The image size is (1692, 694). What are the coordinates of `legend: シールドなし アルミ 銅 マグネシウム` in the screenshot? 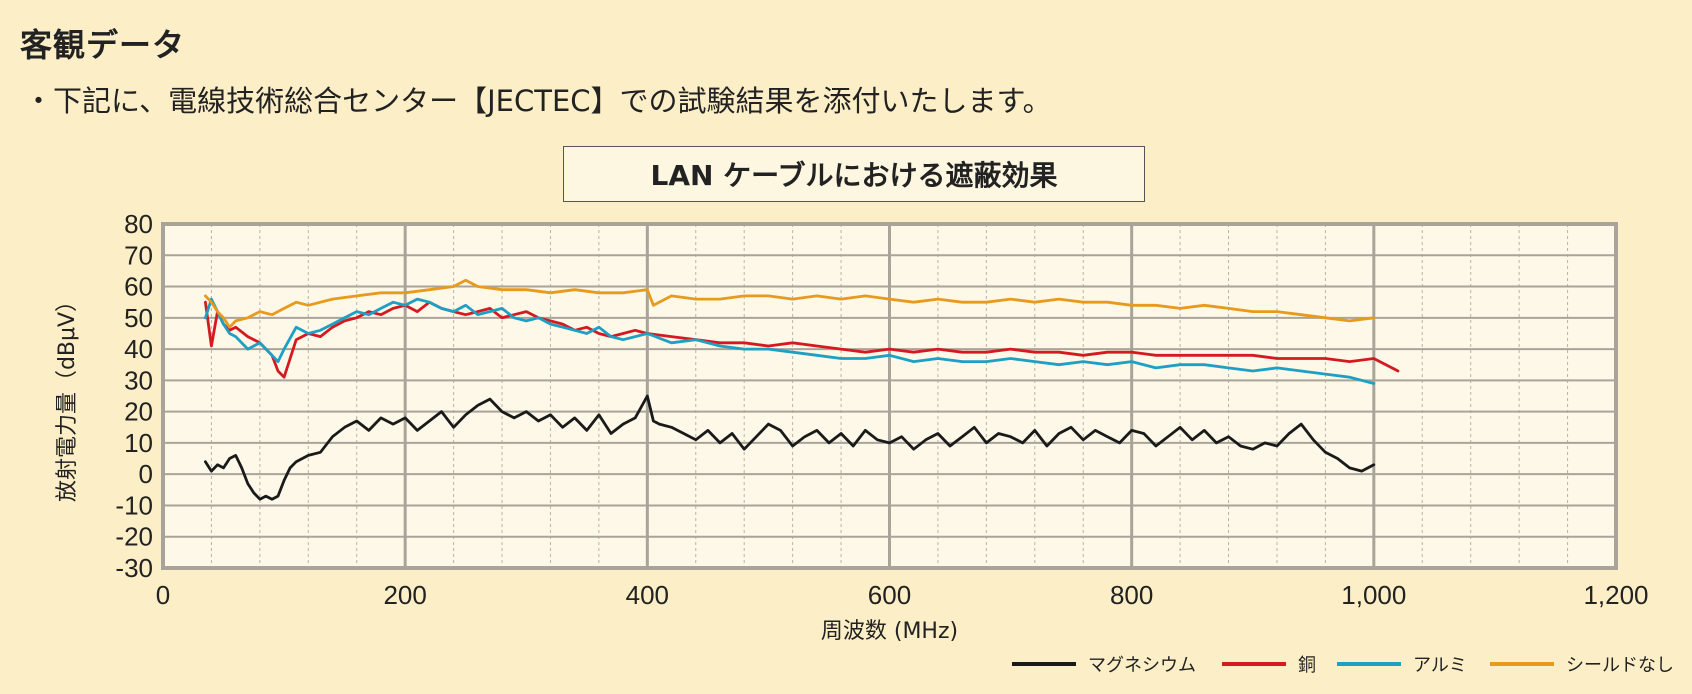 It's located at (1343, 665).